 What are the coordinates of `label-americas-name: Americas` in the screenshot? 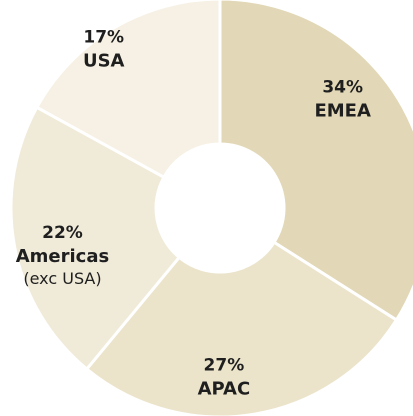 It's located at (62, 256).